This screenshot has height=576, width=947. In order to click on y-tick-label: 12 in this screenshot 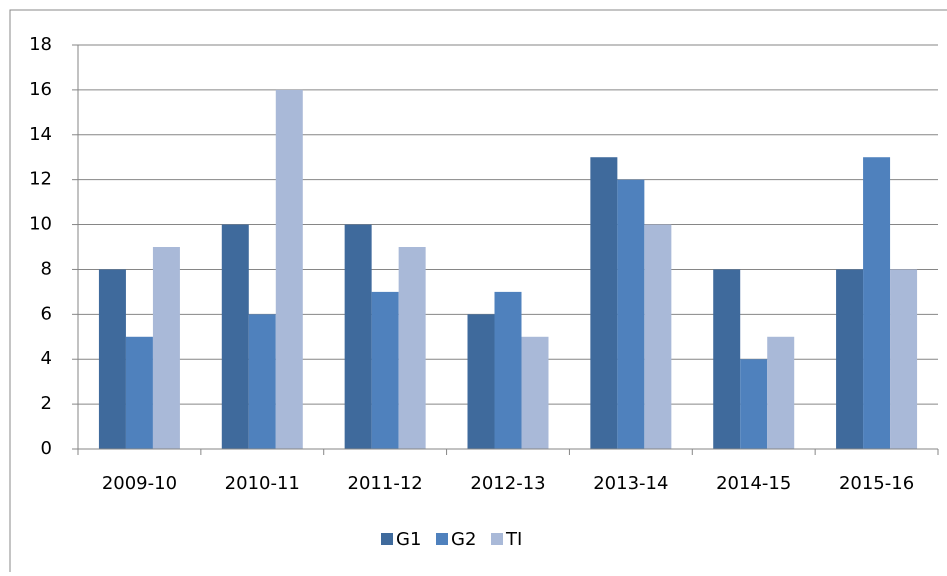, I will do `click(40, 179)`.